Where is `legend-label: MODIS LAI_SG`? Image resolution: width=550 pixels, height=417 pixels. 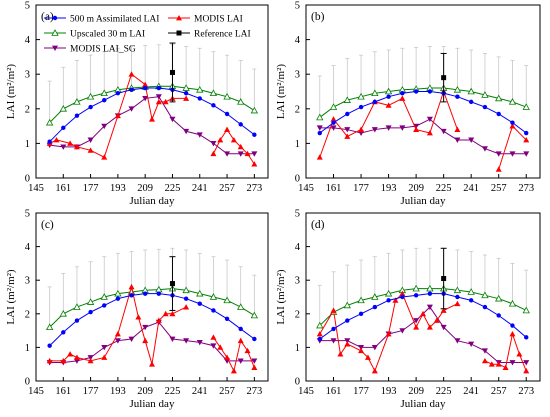
legend-label: MODIS LAI_SG is located at coordinates (103, 50).